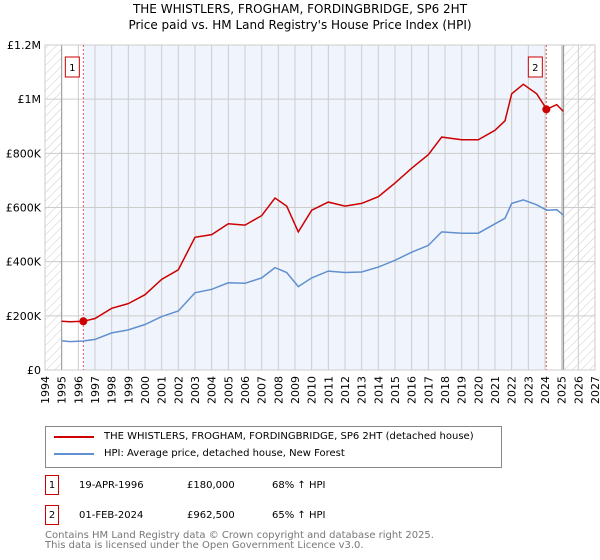 Image resolution: width=600 pixels, height=560 pixels. What do you see at coordinates (228, 390) in the screenshot?
I see `x-tick-label: 2005` at bounding box center [228, 390].